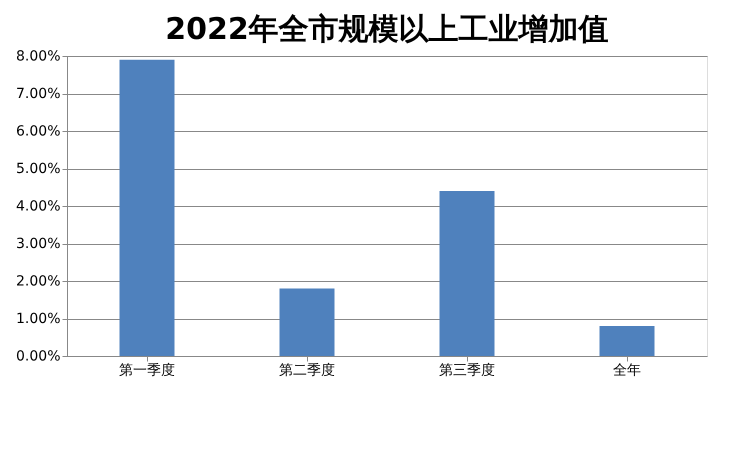 The height and width of the screenshot is (452, 752). Describe the element at coordinates (38, 94) in the screenshot. I see `y-tick-label: 7.00%` at that location.